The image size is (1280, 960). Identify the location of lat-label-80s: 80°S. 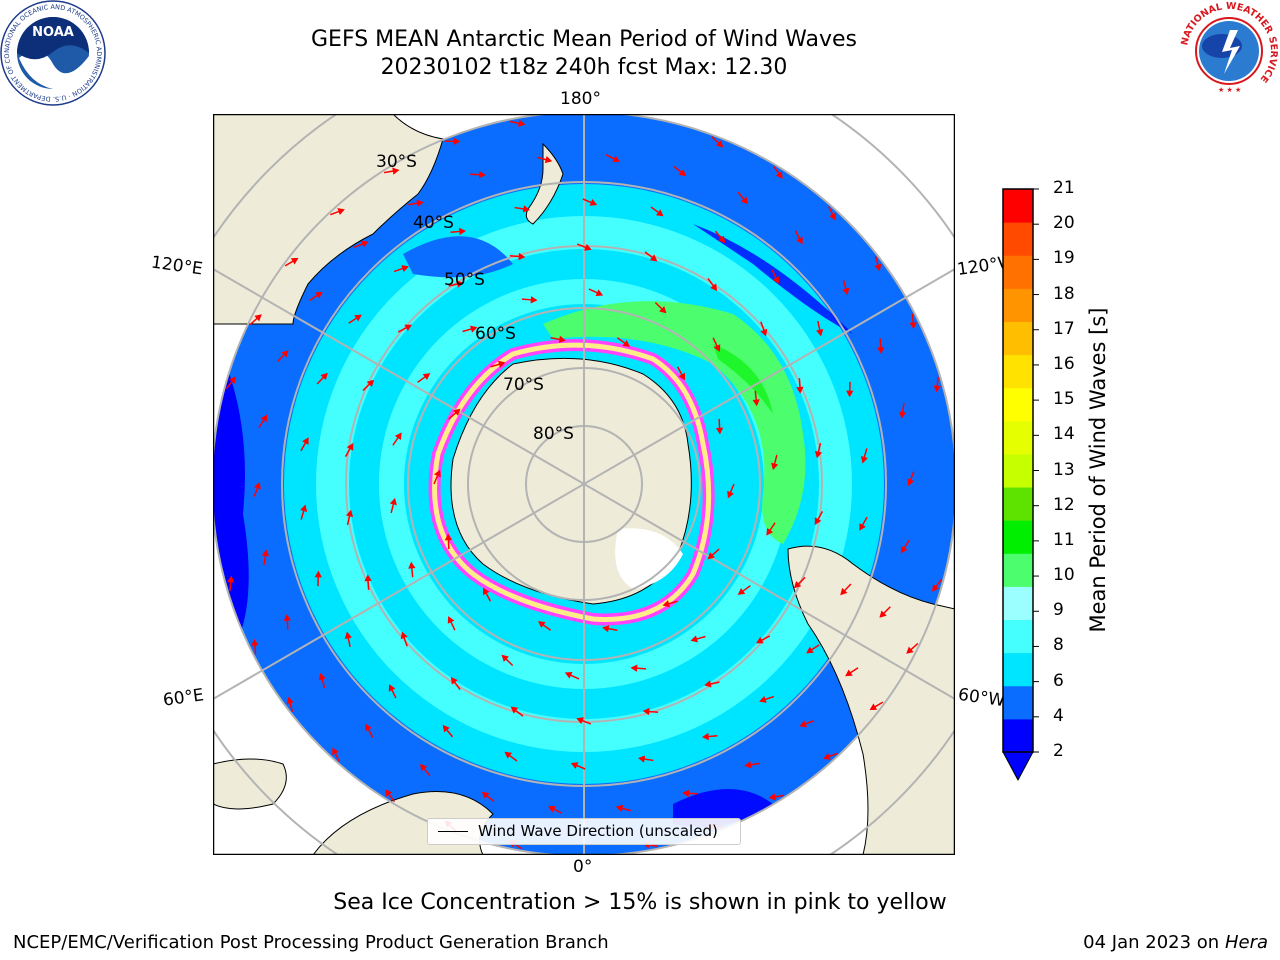
(553, 434).